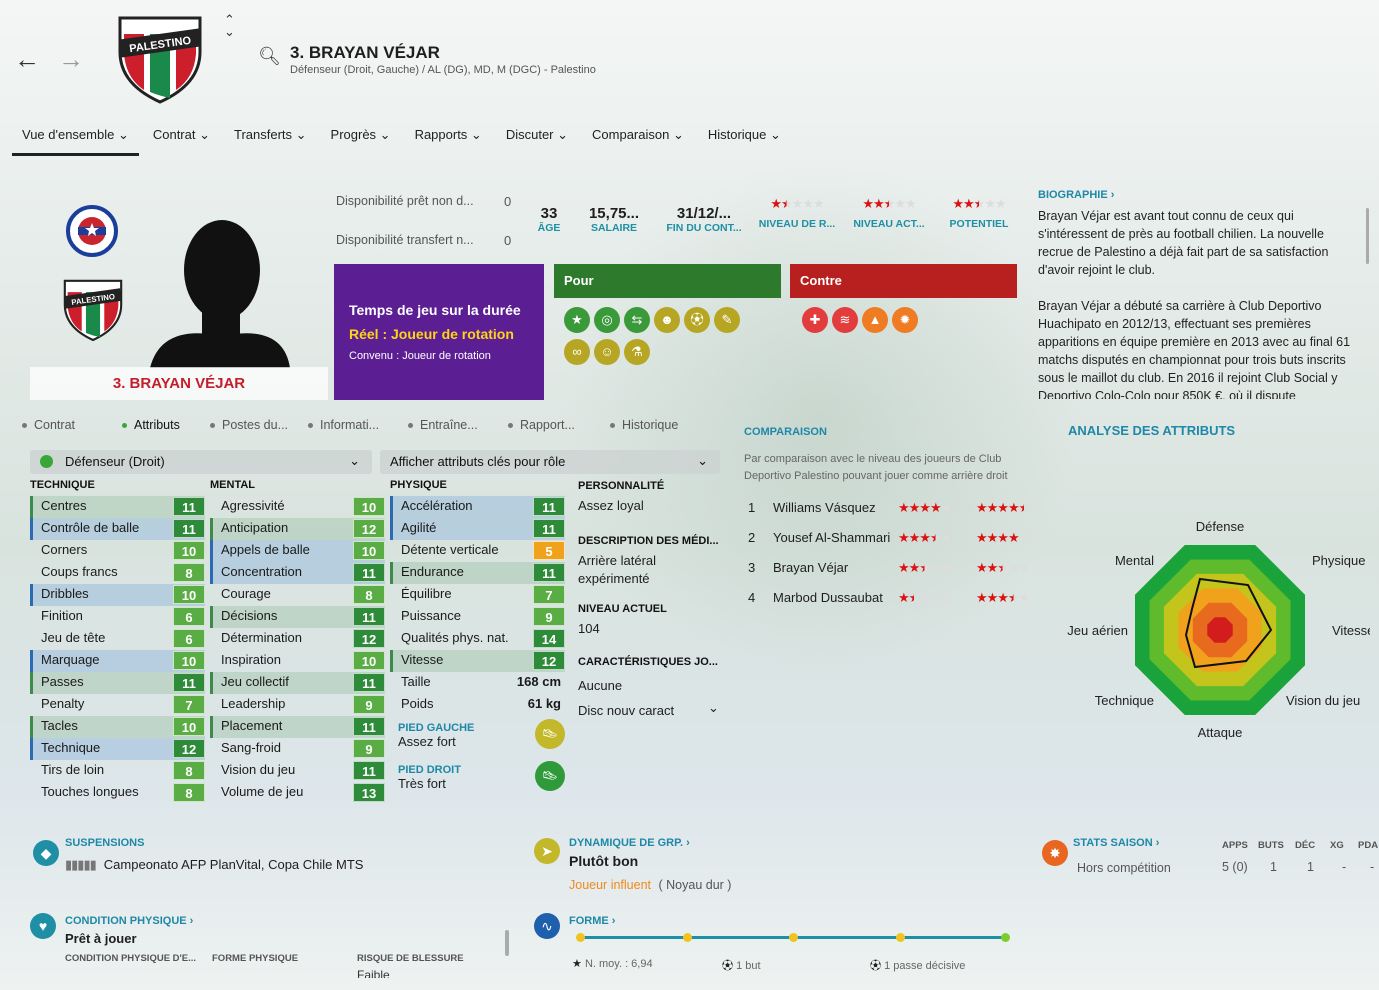  I want to click on comparison-row: 2 Yousef Al-Shammari ★★★★★ ★★★★★, so click(889, 537).